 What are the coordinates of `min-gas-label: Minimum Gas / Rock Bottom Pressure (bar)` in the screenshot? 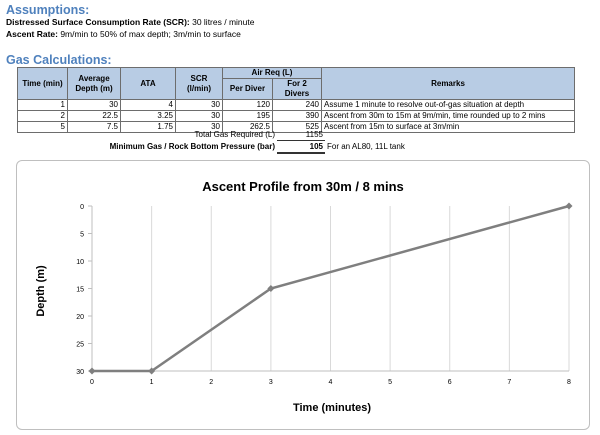 It's located at (192, 146).